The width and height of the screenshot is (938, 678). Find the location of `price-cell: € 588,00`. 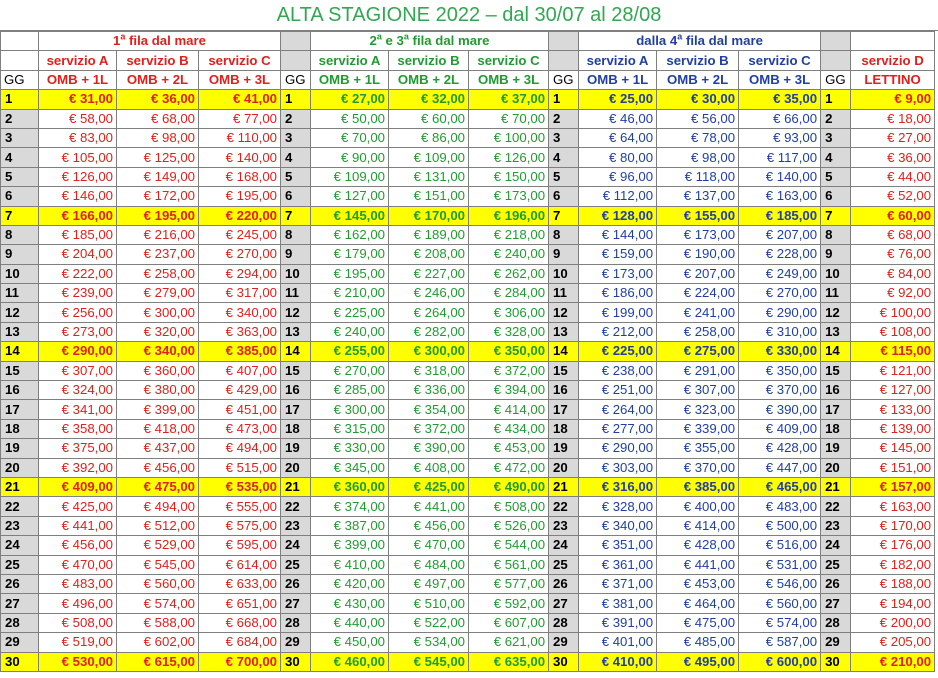

price-cell: € 588,00 is located at coordinates (157, 623).